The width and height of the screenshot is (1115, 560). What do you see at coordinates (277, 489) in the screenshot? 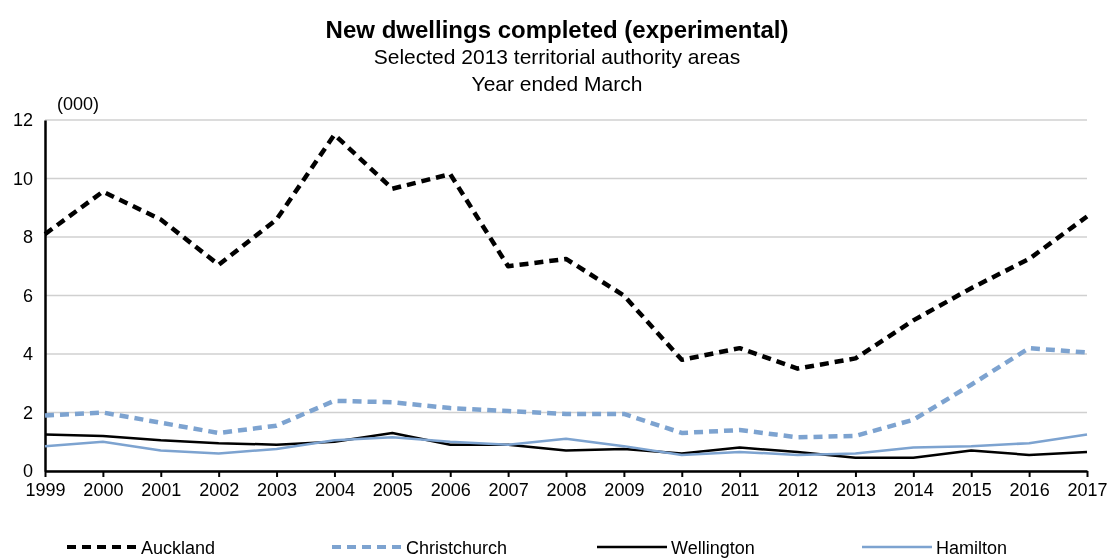
I see `x-tick-label: 2003` at bounding box center [277, 489].